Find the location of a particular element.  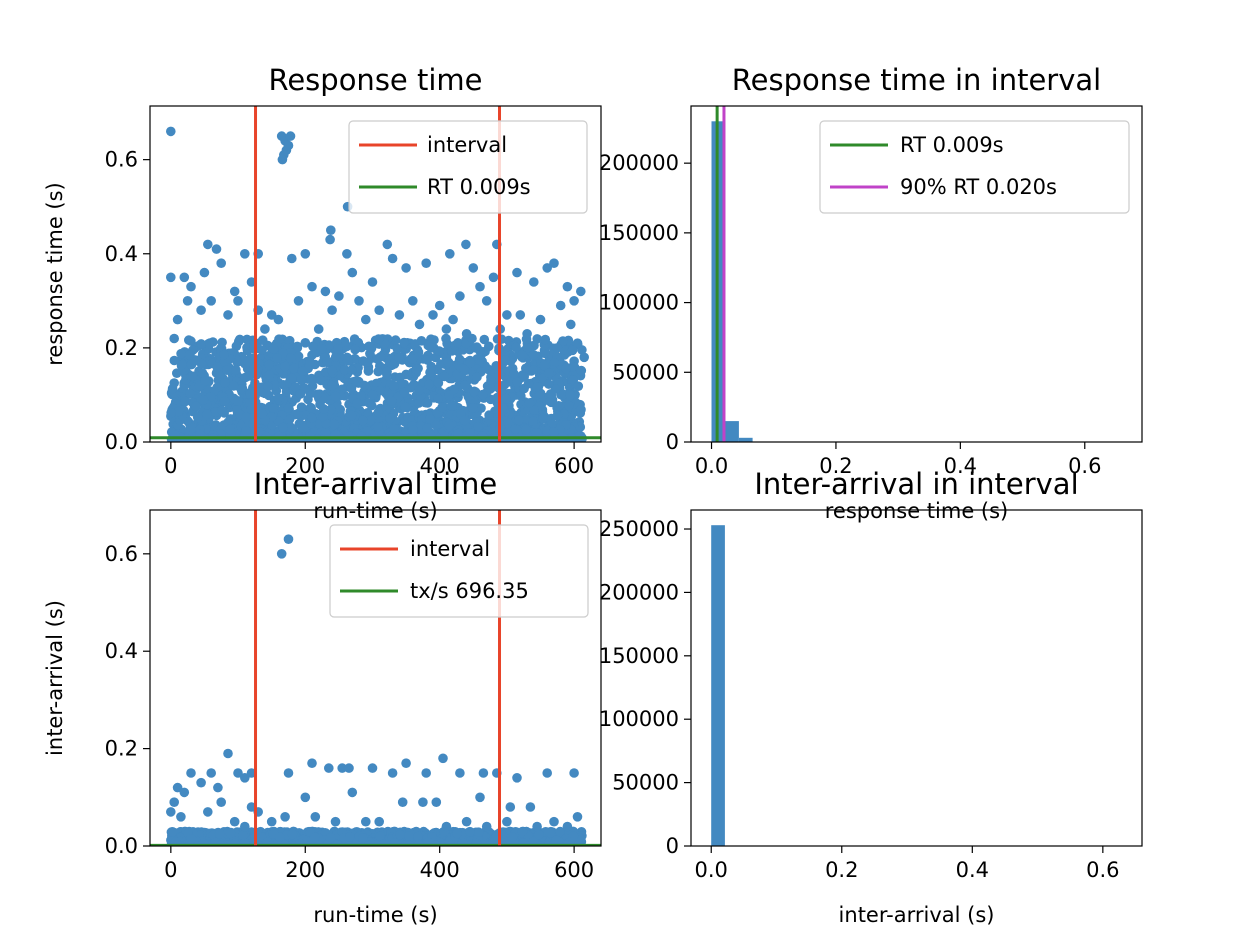

y-tick-label: 100000 is located at coordinates (639, 303).